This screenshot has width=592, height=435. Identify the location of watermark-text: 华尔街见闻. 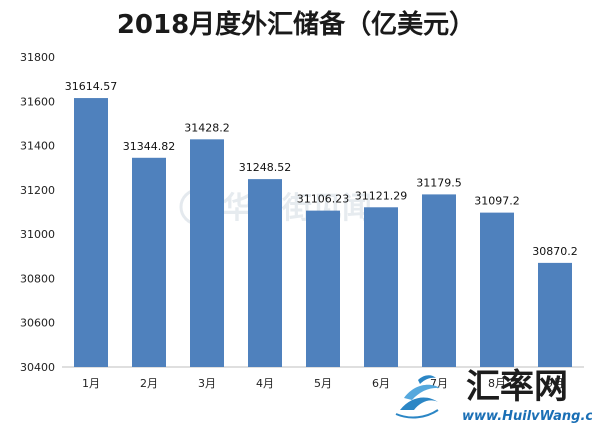
(297, 208).